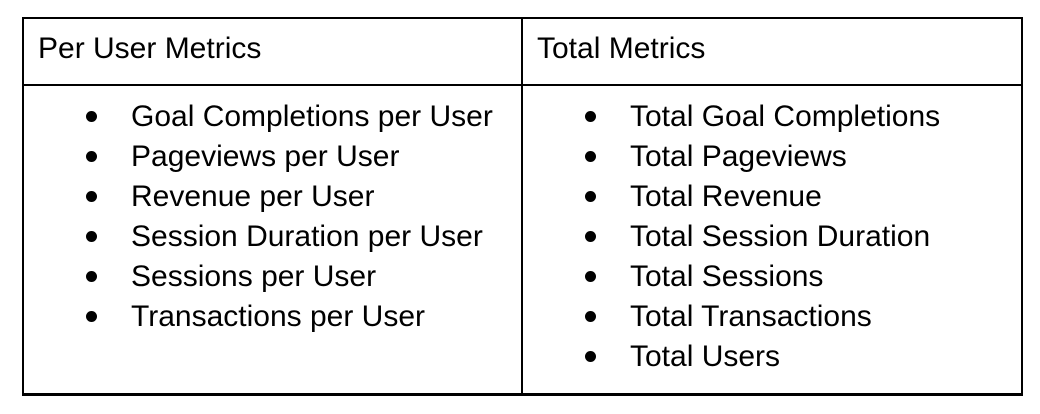 The width and height of the screenshot is (1040, 414). Describe the element at coordinates (772, 52) in the screenshot. I see `total-metrics-header: Total Metrics` at that location.